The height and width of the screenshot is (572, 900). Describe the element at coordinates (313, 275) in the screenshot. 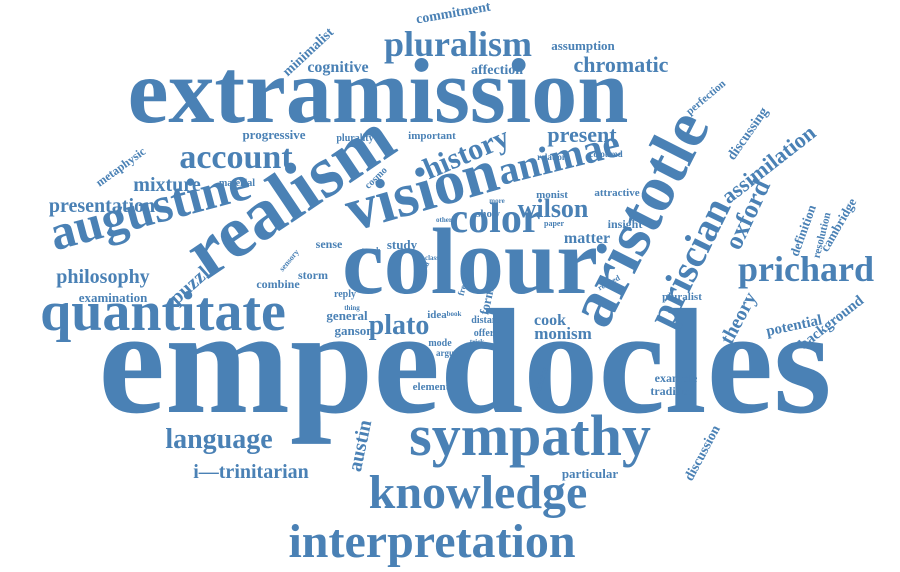

I see `word-storm: storm` at that location.